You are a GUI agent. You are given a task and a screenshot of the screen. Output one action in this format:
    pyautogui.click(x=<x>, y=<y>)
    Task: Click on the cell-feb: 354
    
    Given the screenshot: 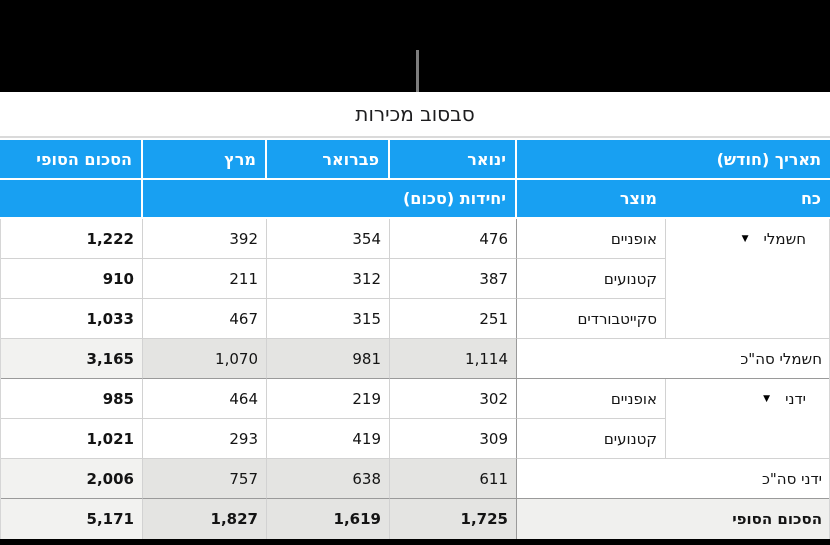 What is the action you would take?
    pyautogui.click(x=328, y=239)
    